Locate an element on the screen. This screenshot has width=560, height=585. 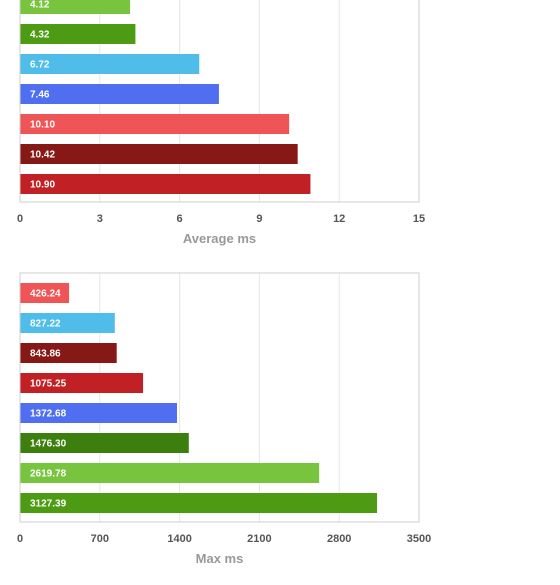
bar-value-label: 1372.68 is located at coordinates (48, 414).